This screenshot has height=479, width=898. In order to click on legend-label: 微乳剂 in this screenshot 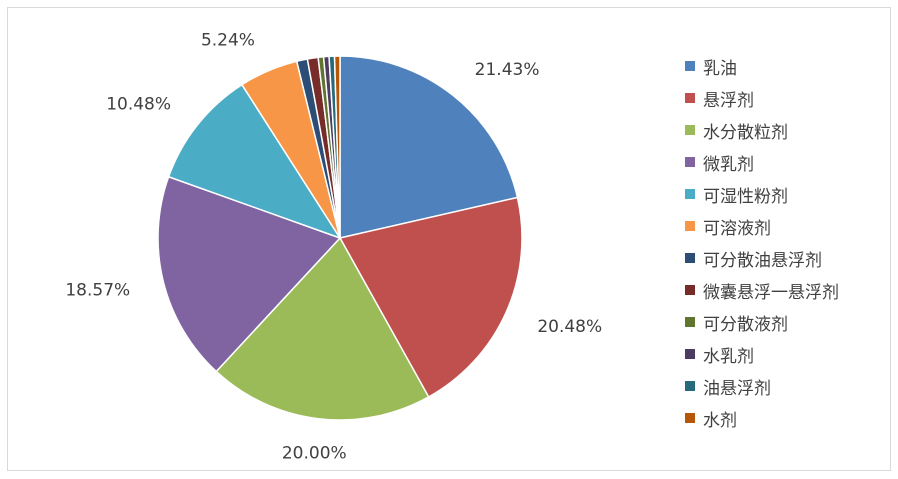, I will do `click(728, 164)`.